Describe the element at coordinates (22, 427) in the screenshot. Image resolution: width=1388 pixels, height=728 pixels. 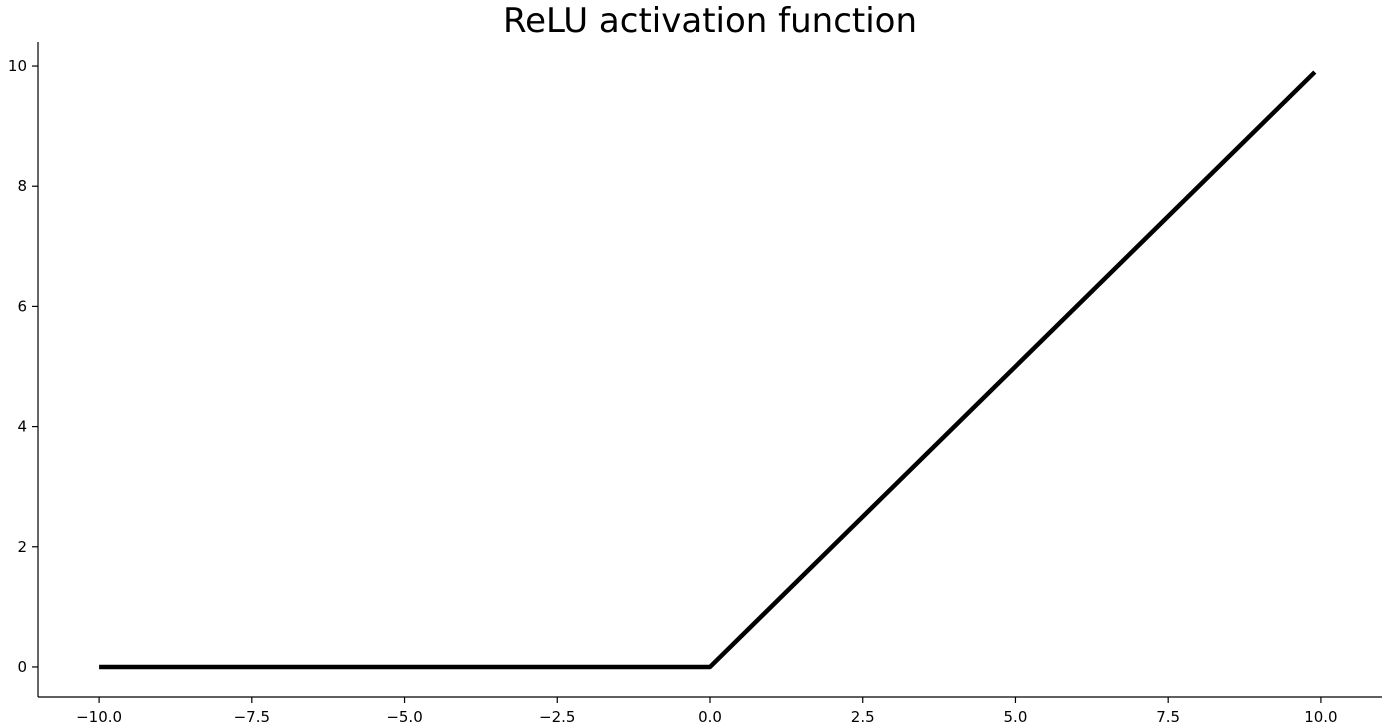
I see `y-tick-label: 4` at that location.